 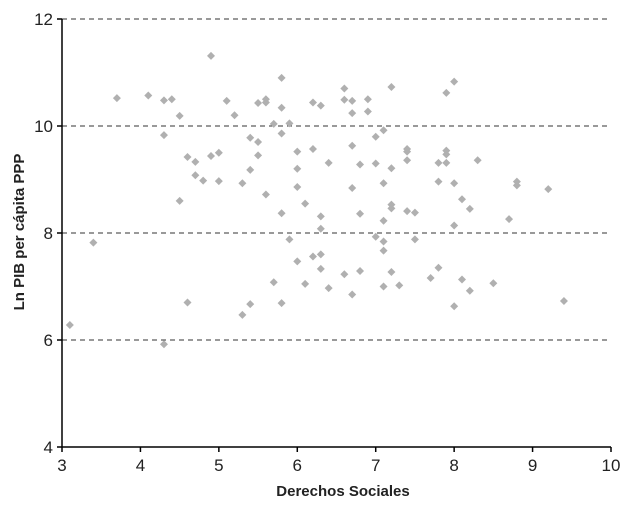 I want to click on y-tick-label-6: 6, so click(x=48, y=340).